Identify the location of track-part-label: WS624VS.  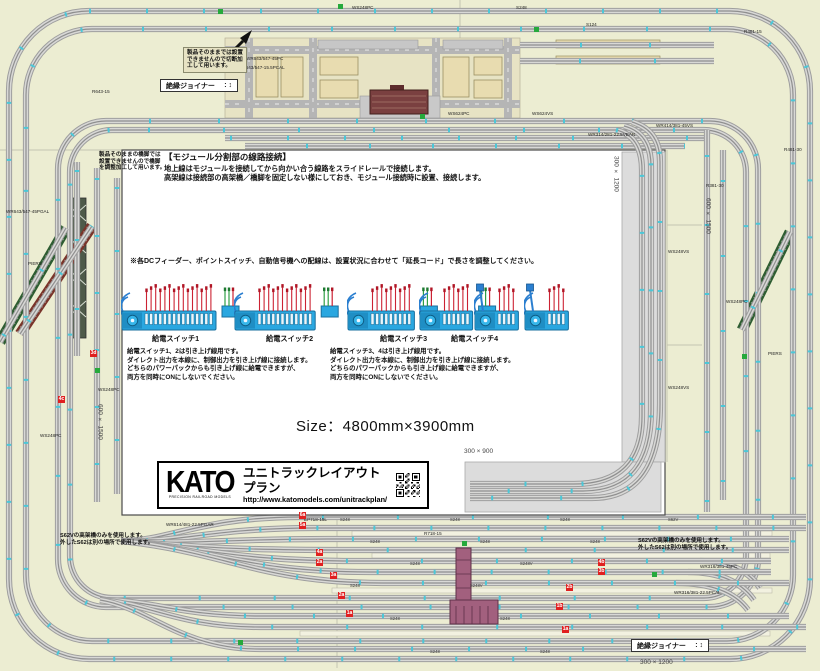
(543, 113).